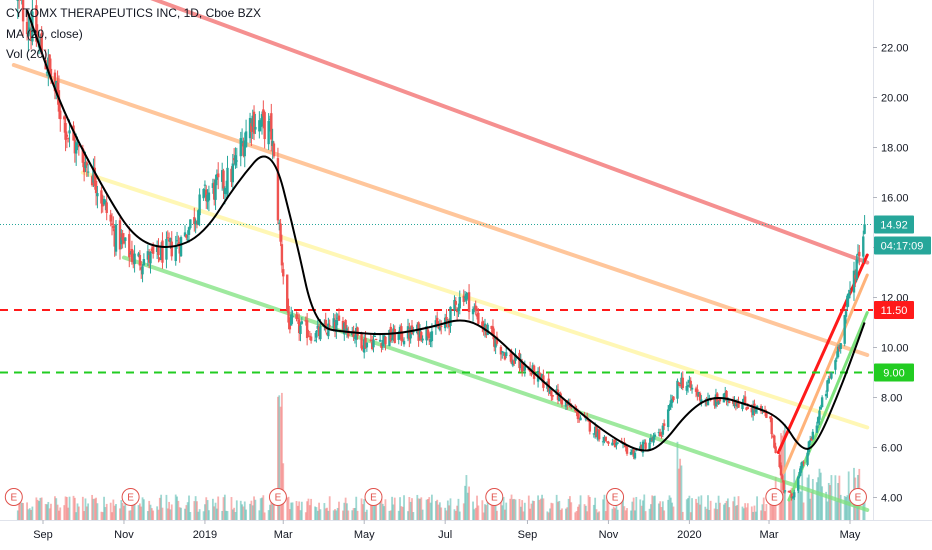 The width and height of the screenshot is (932, 550). I want to click on earnings-marker, so click(774, 497).